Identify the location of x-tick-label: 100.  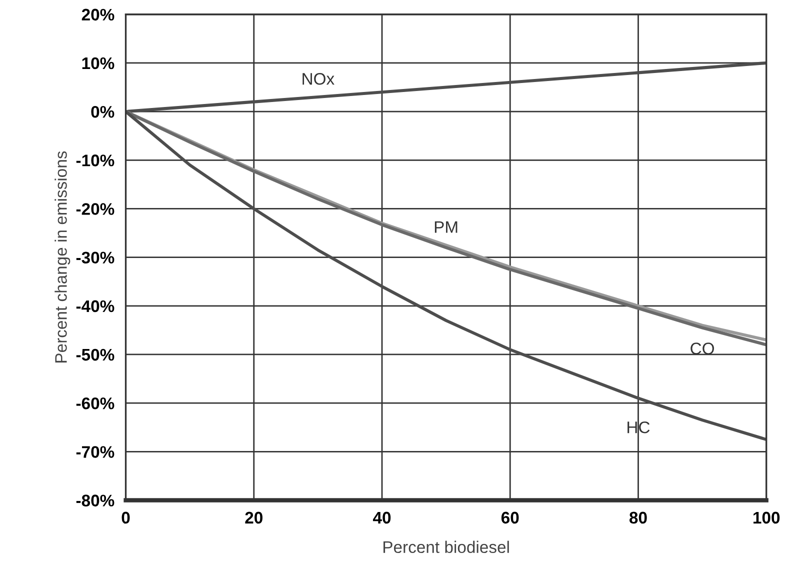
(766, 518).